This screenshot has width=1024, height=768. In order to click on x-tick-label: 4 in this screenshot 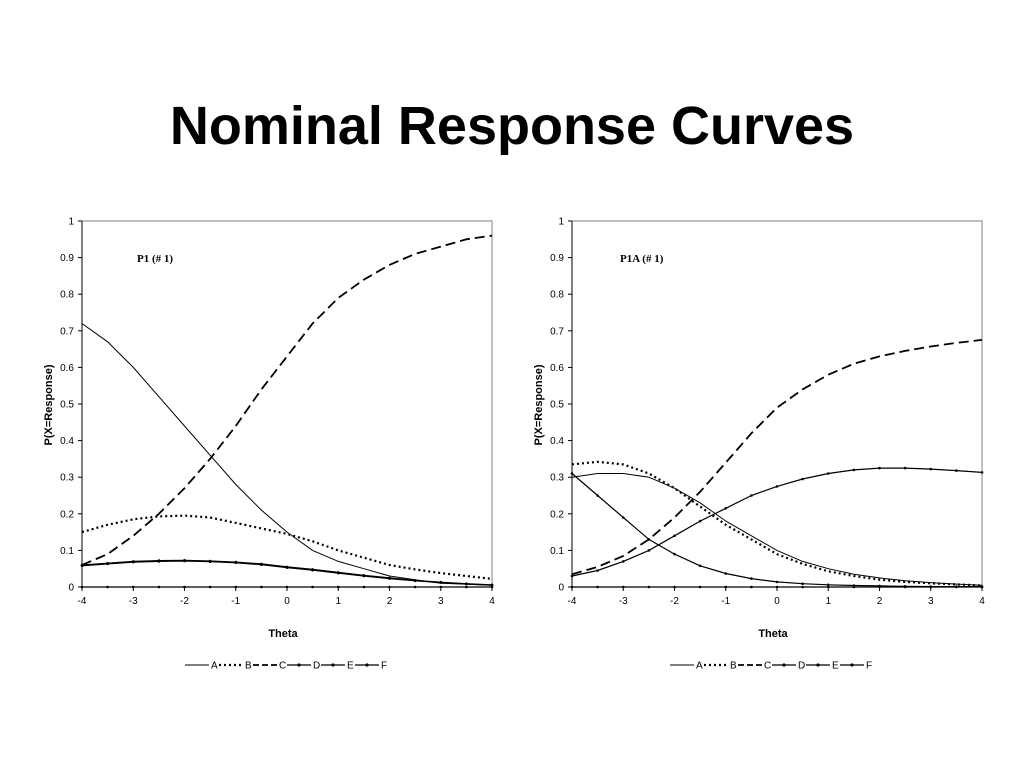, I will do `click(982, 601)`.